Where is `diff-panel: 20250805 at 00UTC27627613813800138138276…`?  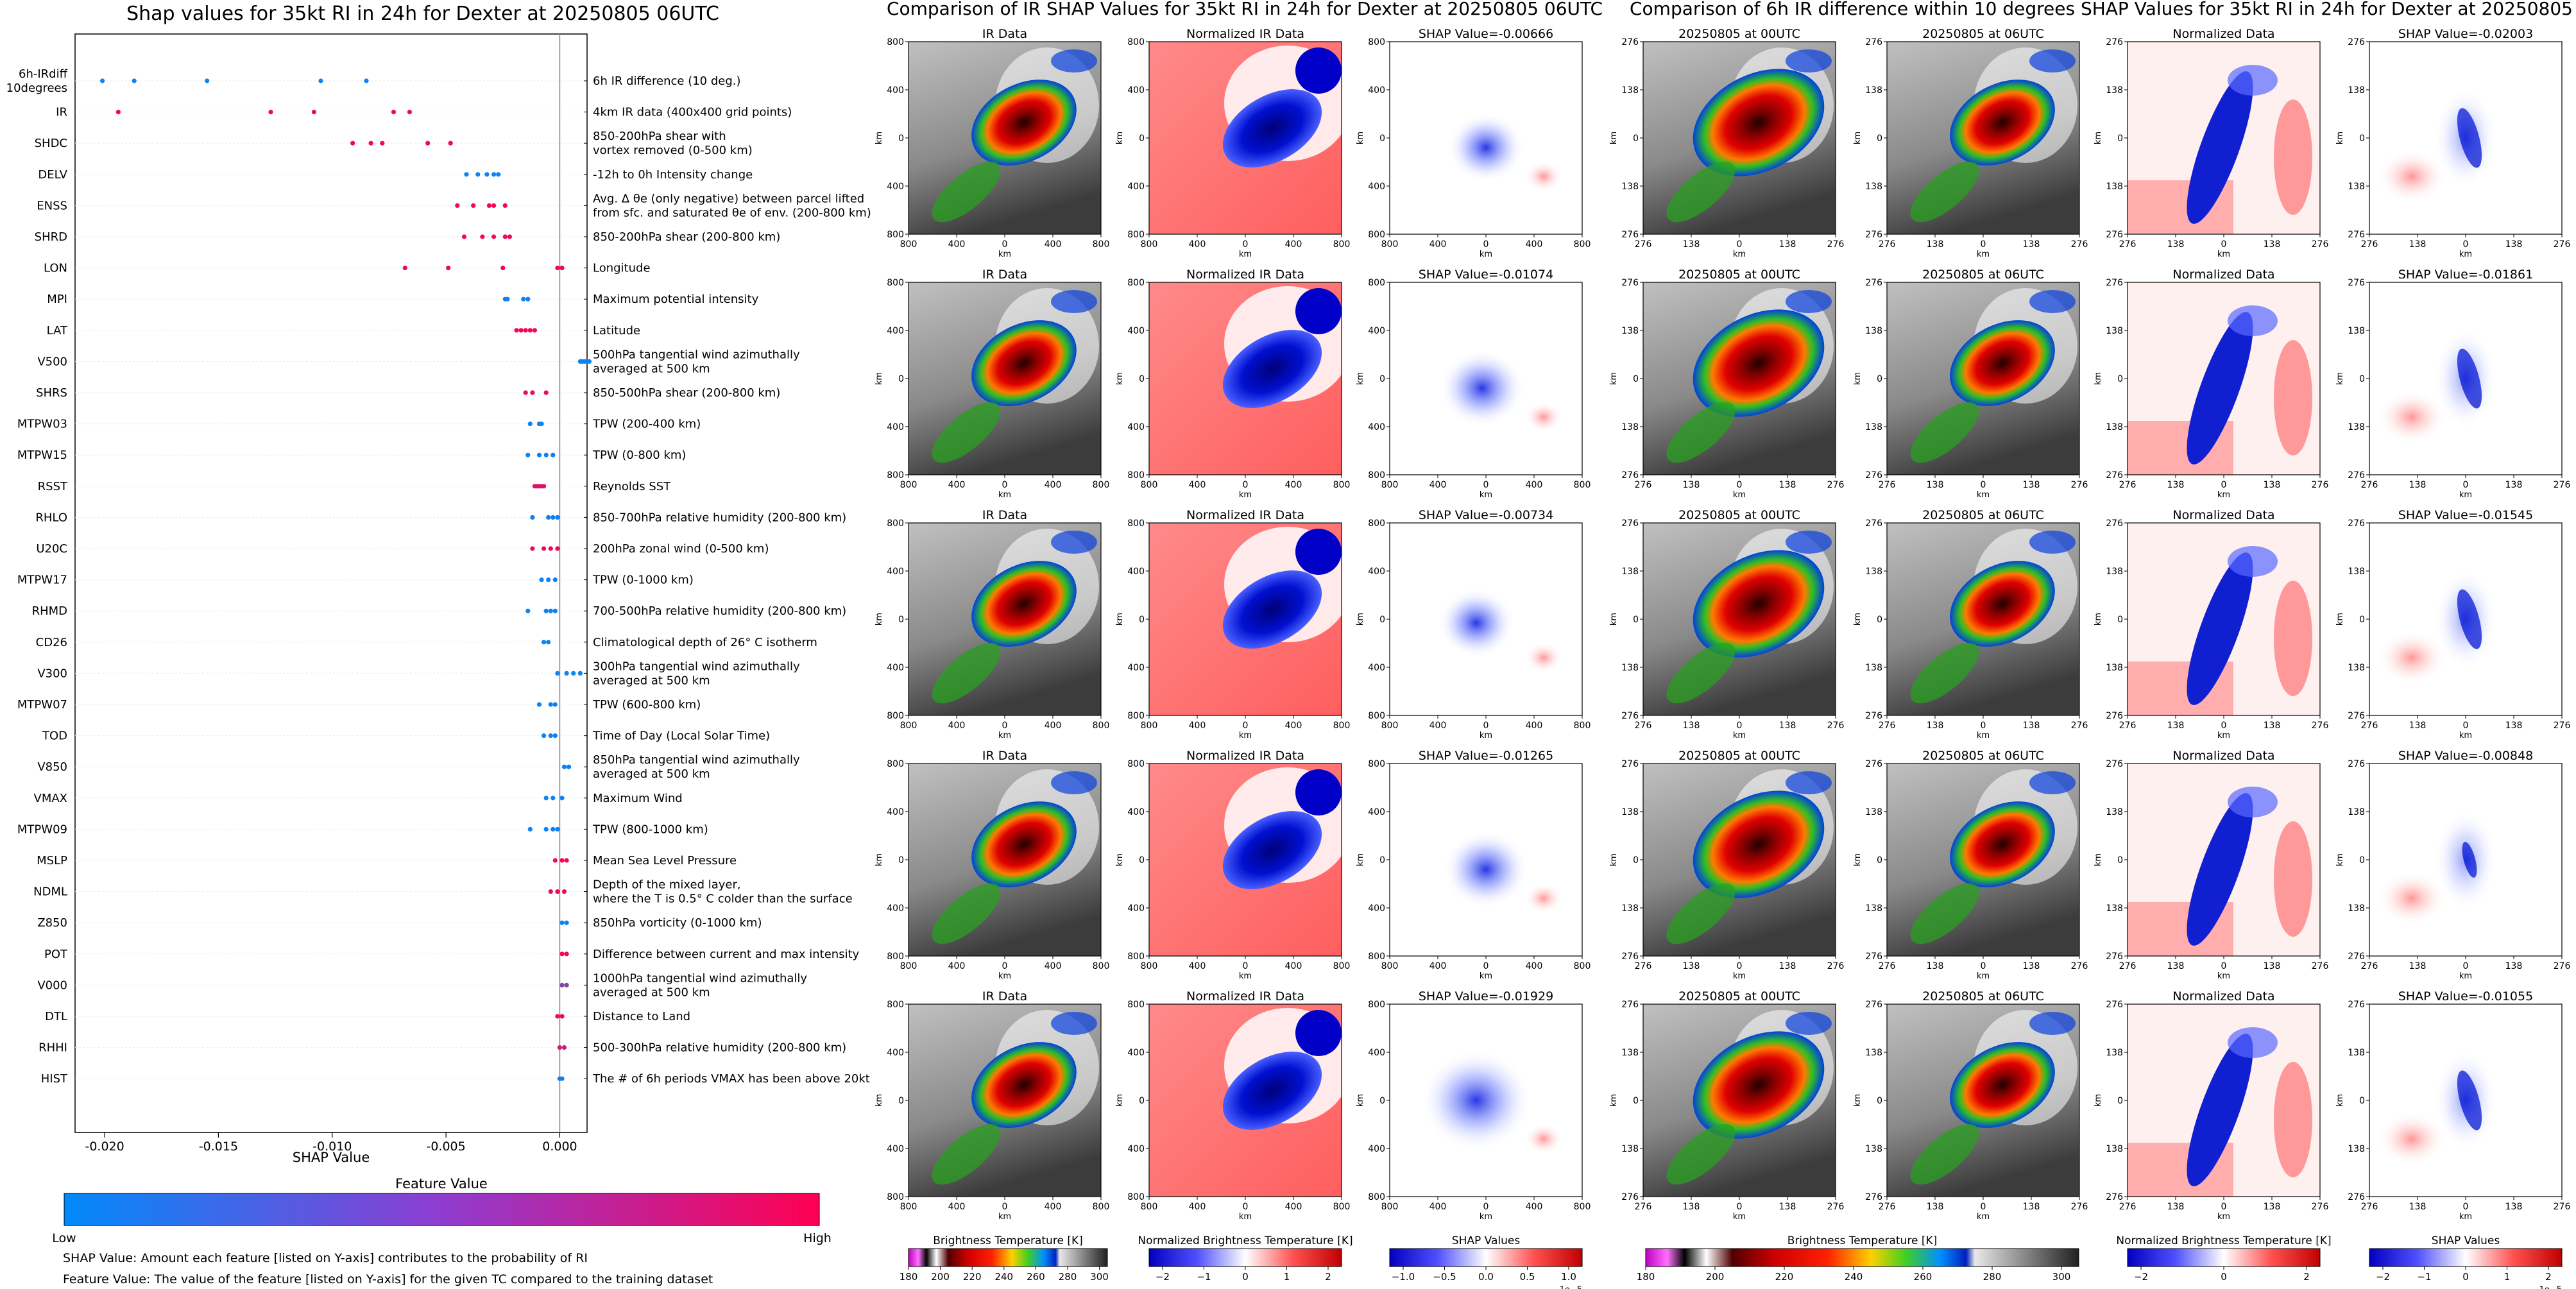 diff-panel: 20250805 at 00UTC27627613813800138138276… is located at coordinates (1726, 143).